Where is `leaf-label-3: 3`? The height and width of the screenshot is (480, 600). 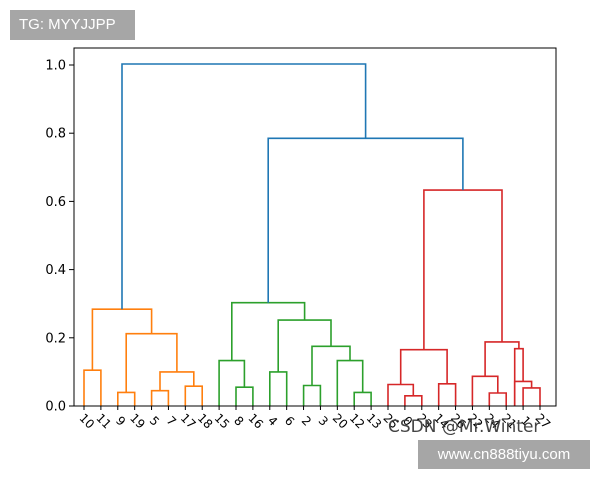 leaf-label-3: 3 is located at coordinates (323, 421).